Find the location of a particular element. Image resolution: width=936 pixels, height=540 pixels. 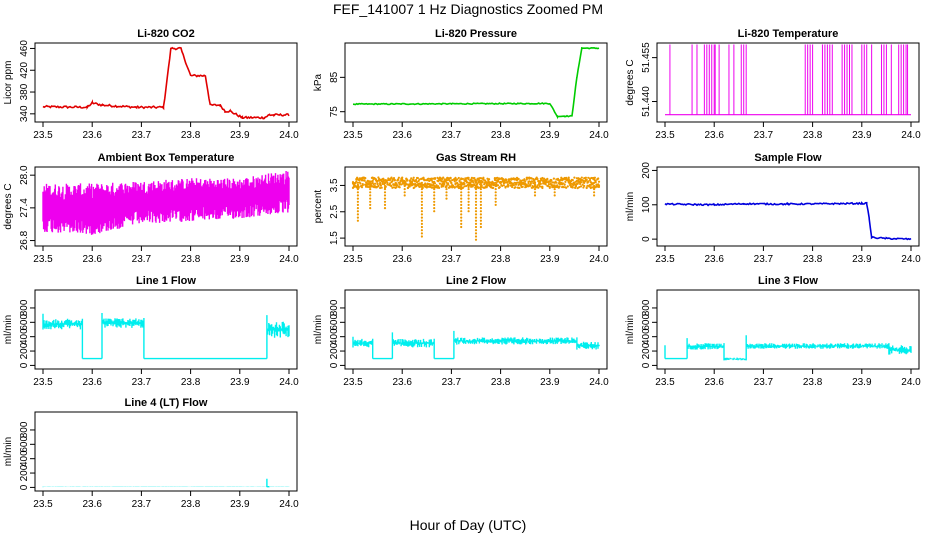

y-tick-label: 380 is located at coordinates (24, 91).